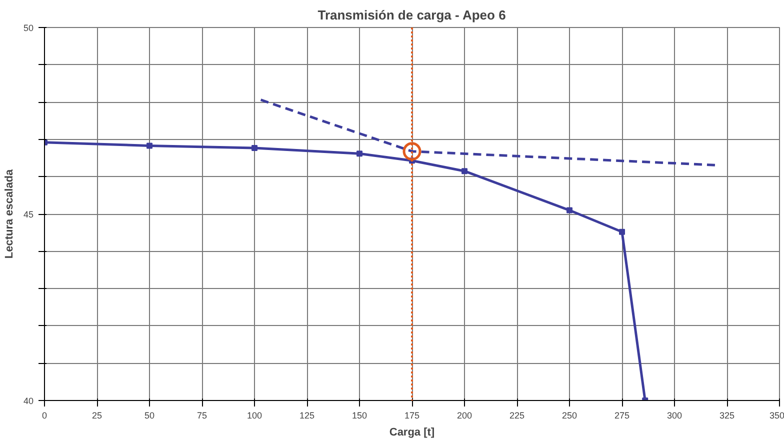 The height and width of the screenshot is (441, 784). I want to click on x-tick-label: 275, so click(622, 415).